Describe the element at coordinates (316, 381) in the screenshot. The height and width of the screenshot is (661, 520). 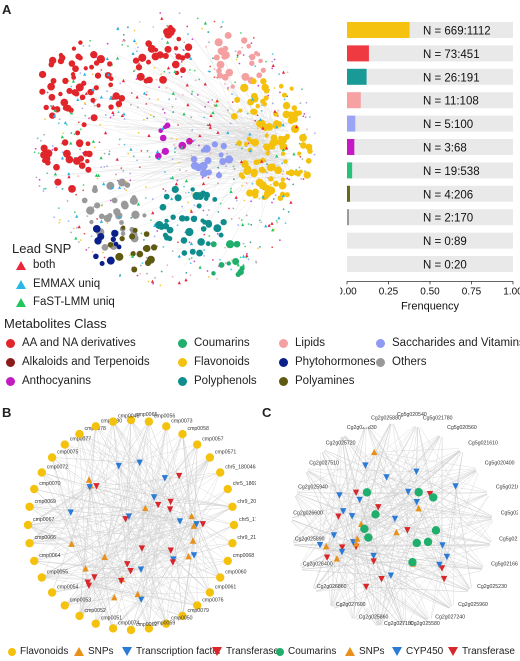
I see `metabolite-legend-item: Polyamines` at that location.